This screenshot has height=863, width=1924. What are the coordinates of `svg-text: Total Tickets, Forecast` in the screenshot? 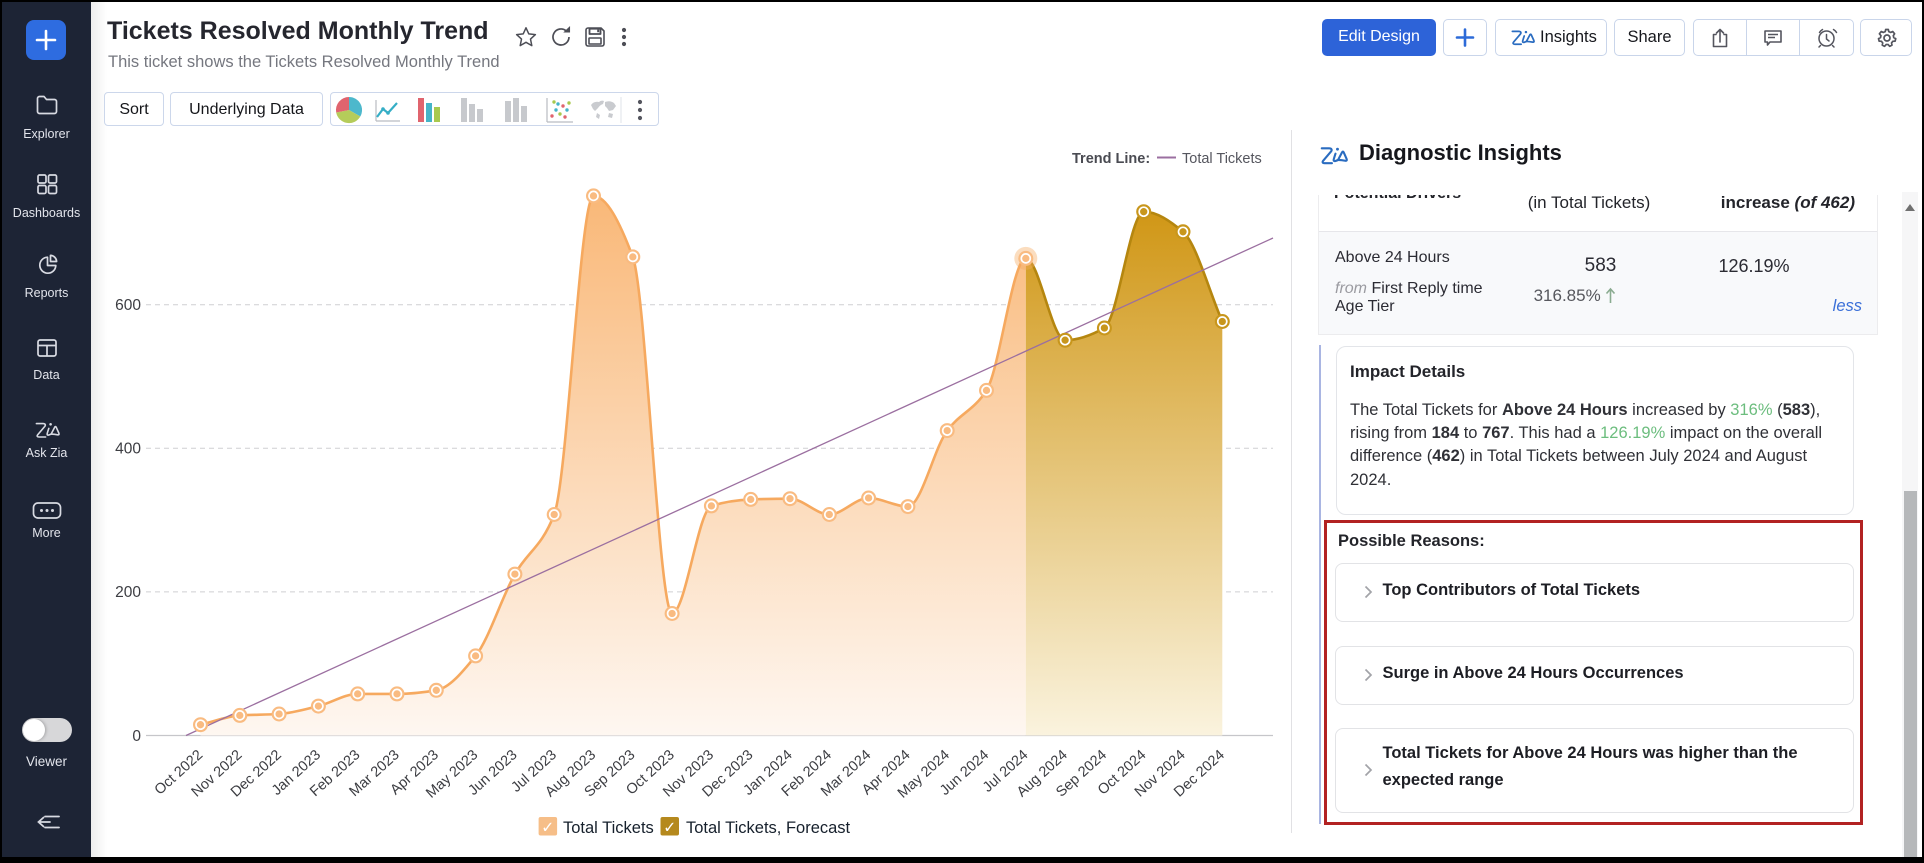 It's located at (768, 828).